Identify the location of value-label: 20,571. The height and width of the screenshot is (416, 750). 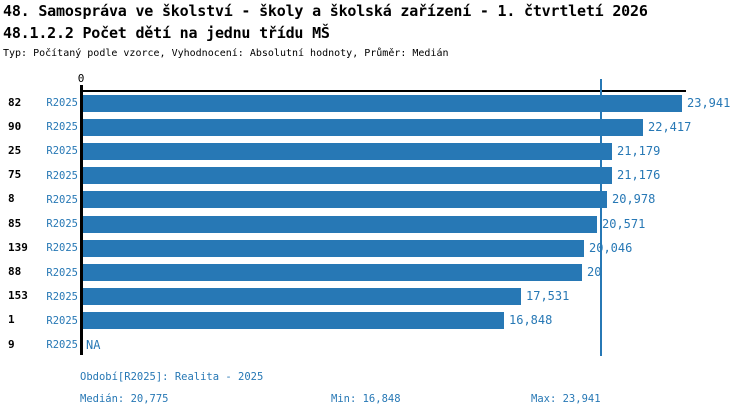
(624, 223).